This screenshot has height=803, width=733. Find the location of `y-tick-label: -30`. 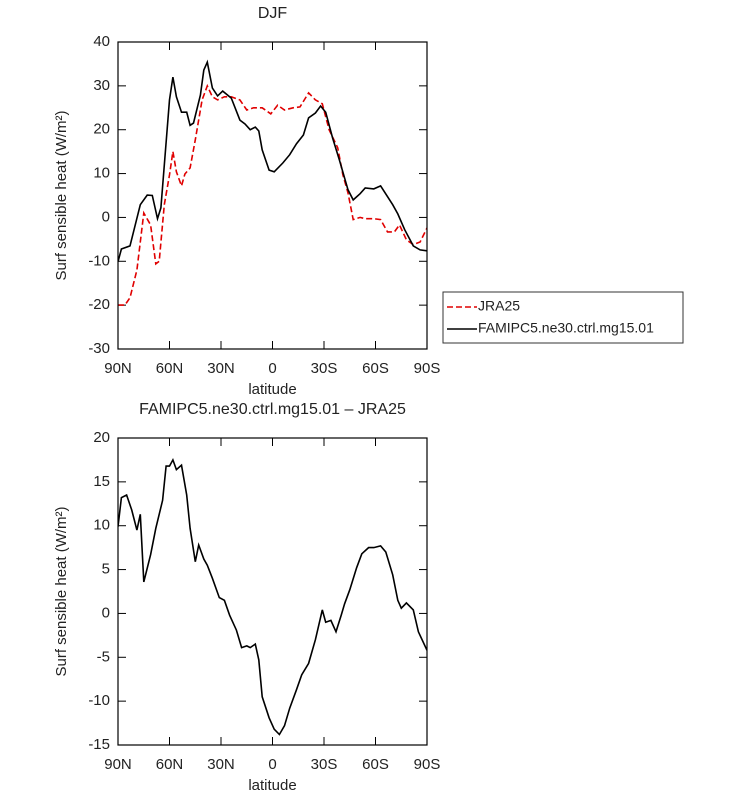

y-tick-label: -30 is located at coordinates (99, 348).